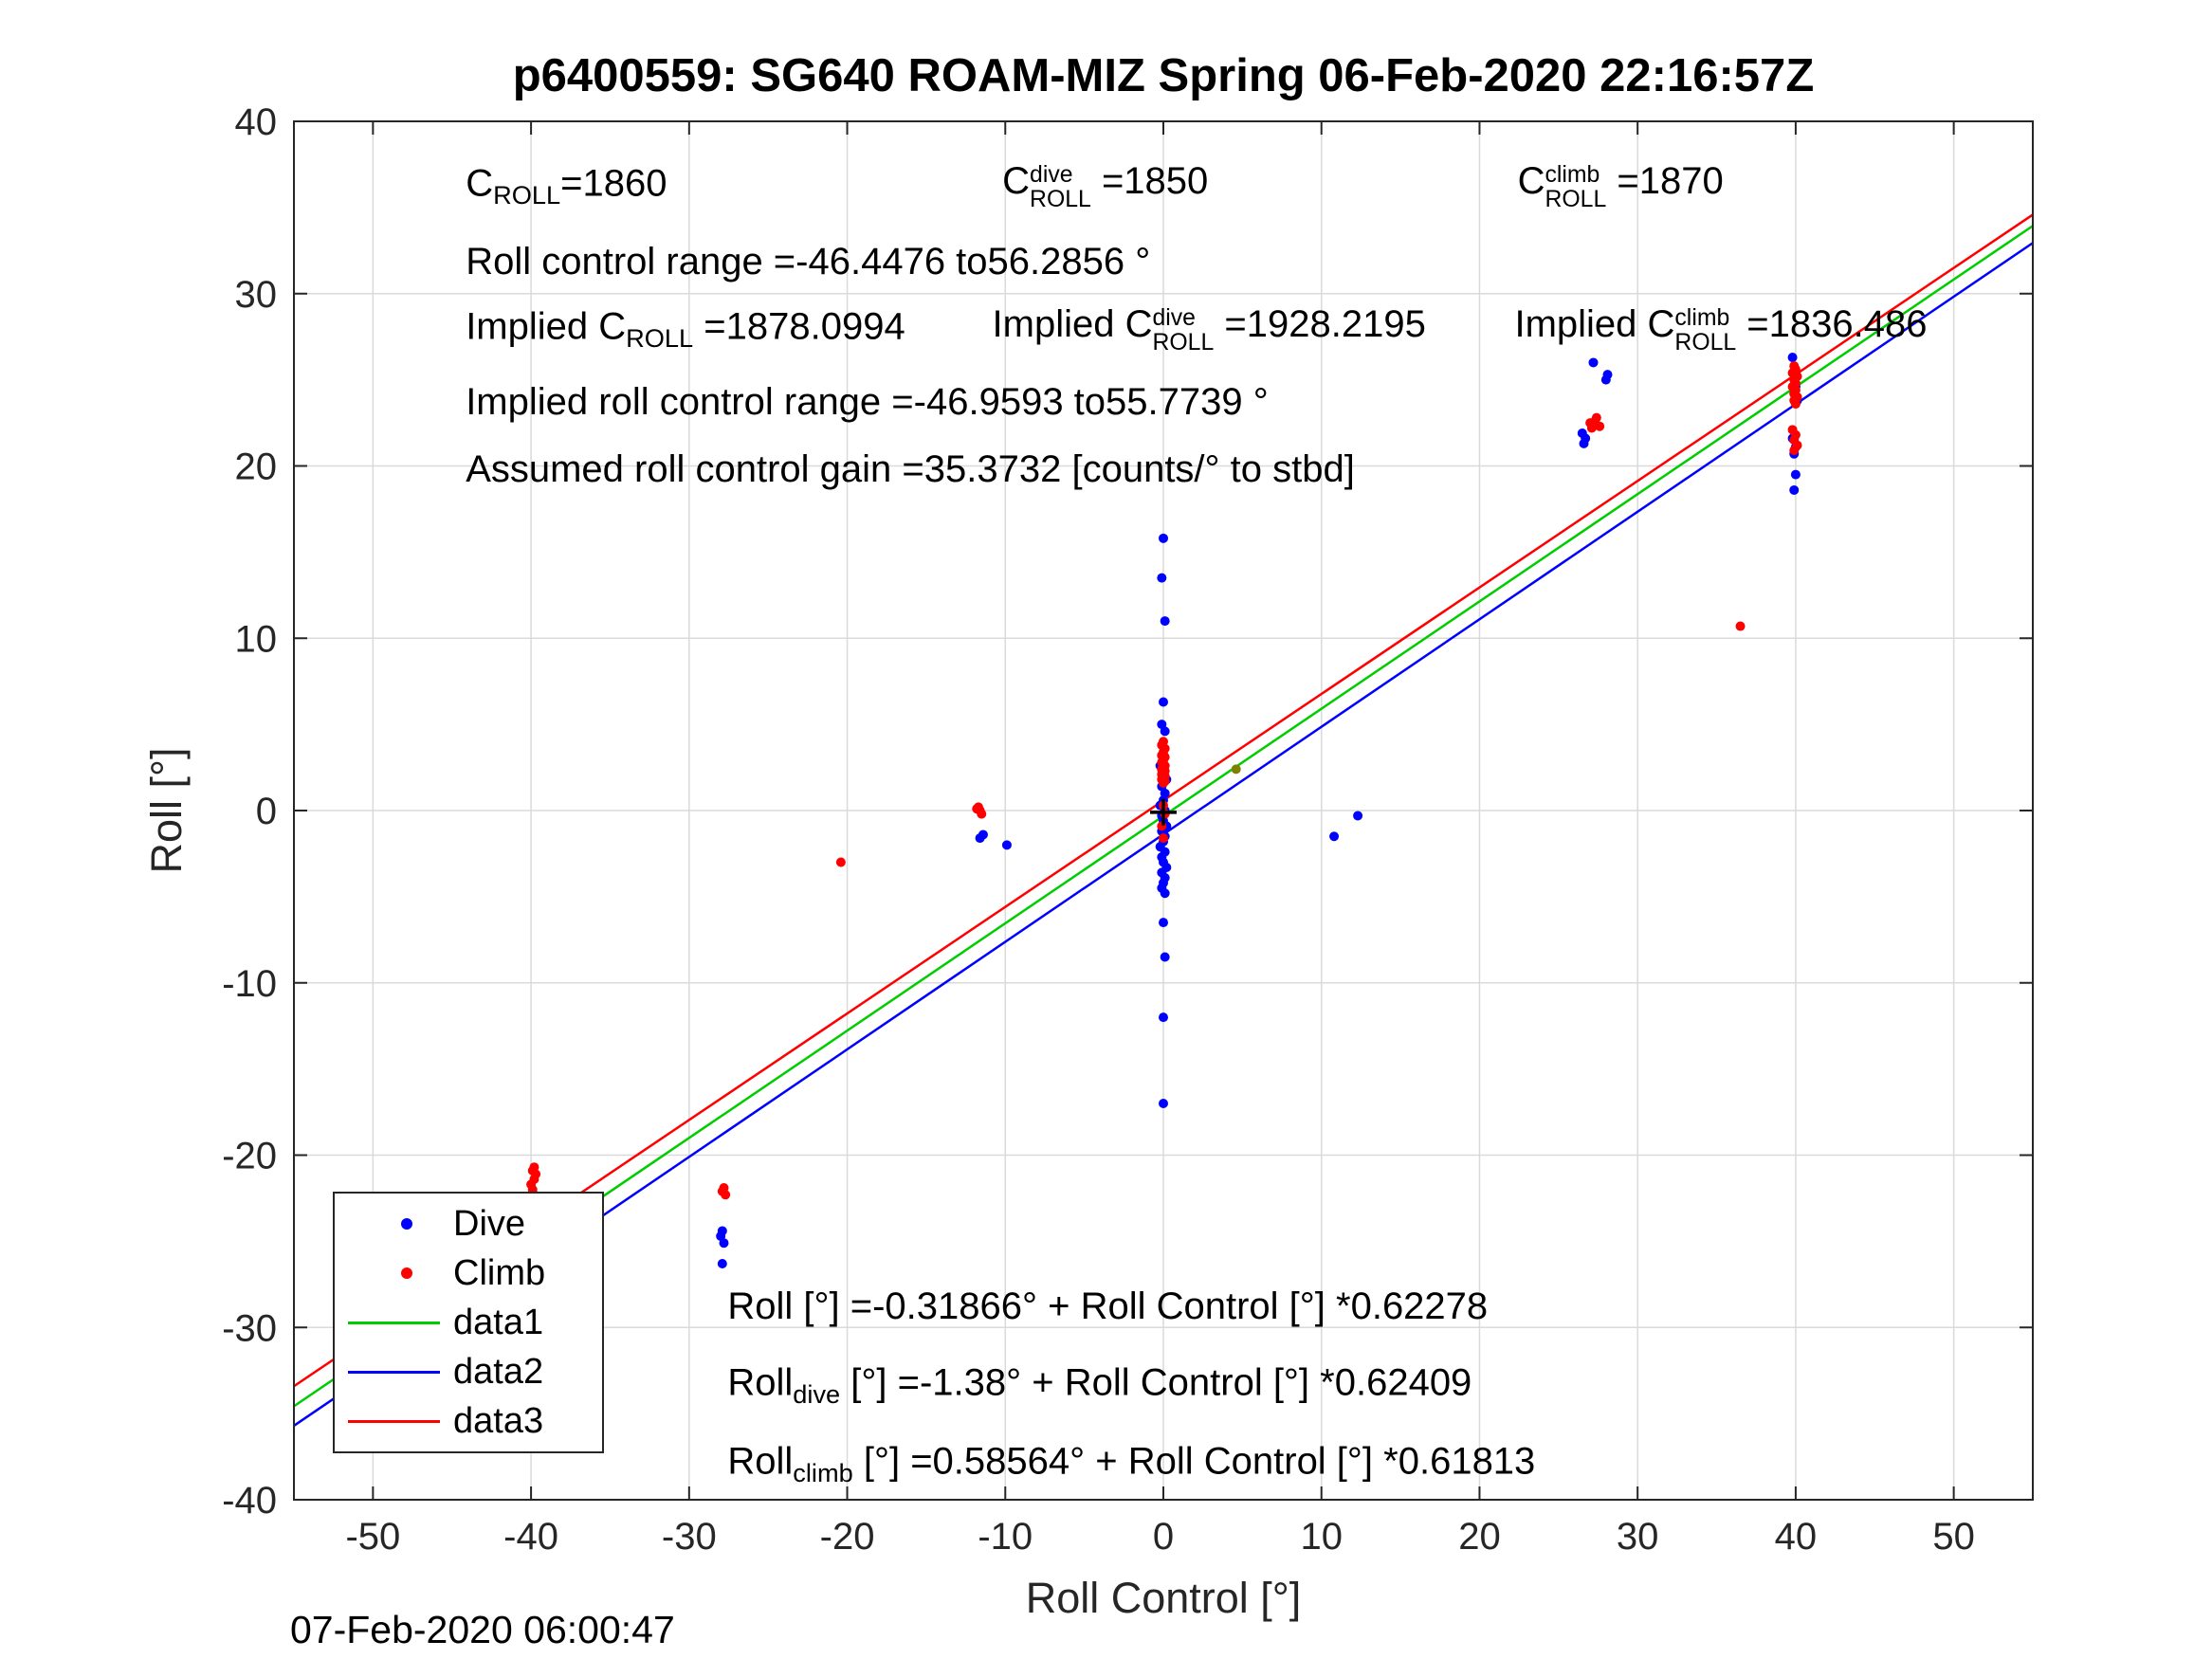 This screenshot has height=1659, width=2212. I want to click on x-tick-label: -30, so click(689, 1537).